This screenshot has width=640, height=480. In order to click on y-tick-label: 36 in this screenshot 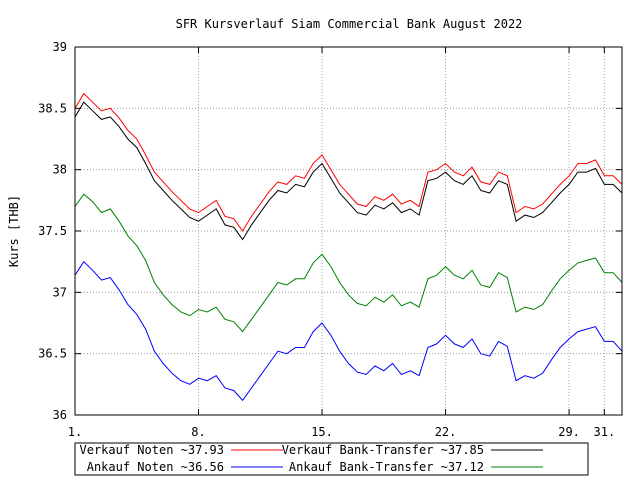, I will do `click(60, 415)`.